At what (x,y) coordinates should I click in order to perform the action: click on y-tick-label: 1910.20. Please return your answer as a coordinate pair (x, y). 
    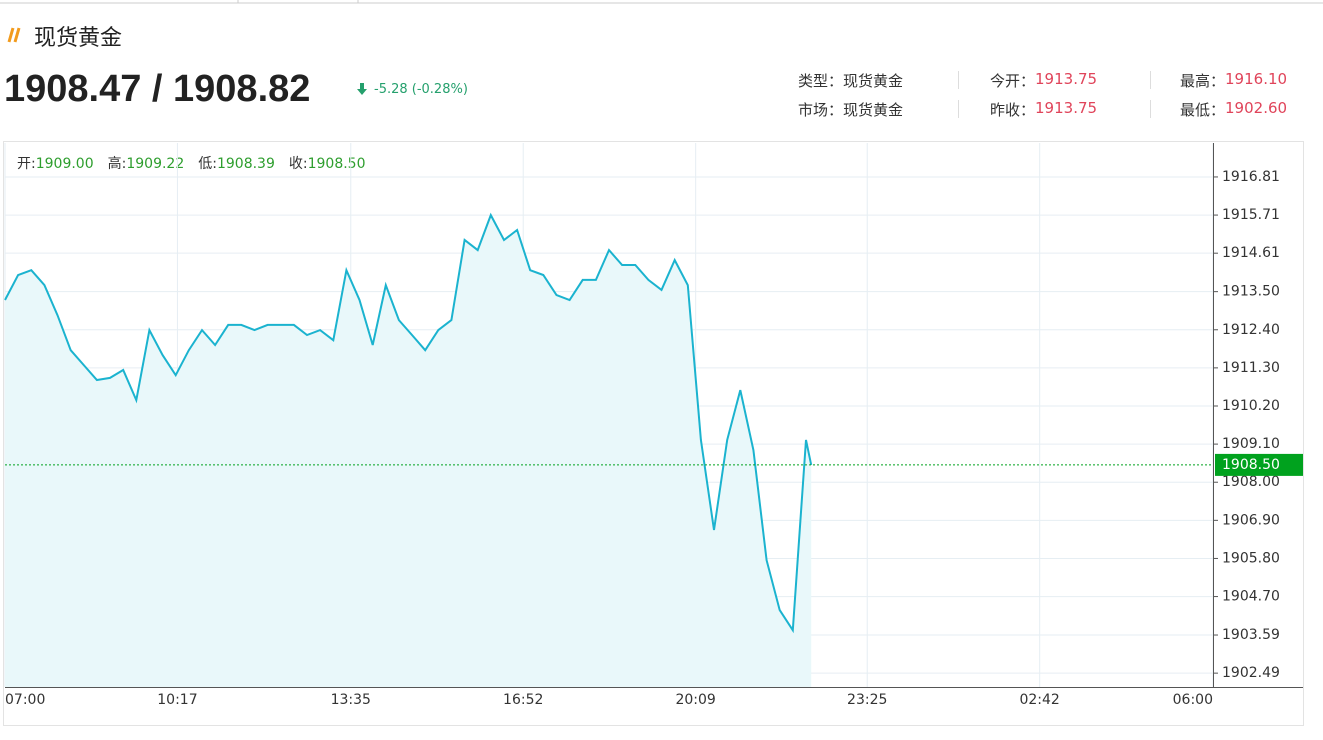
    Looking at the image, I should click on (1251, 406).